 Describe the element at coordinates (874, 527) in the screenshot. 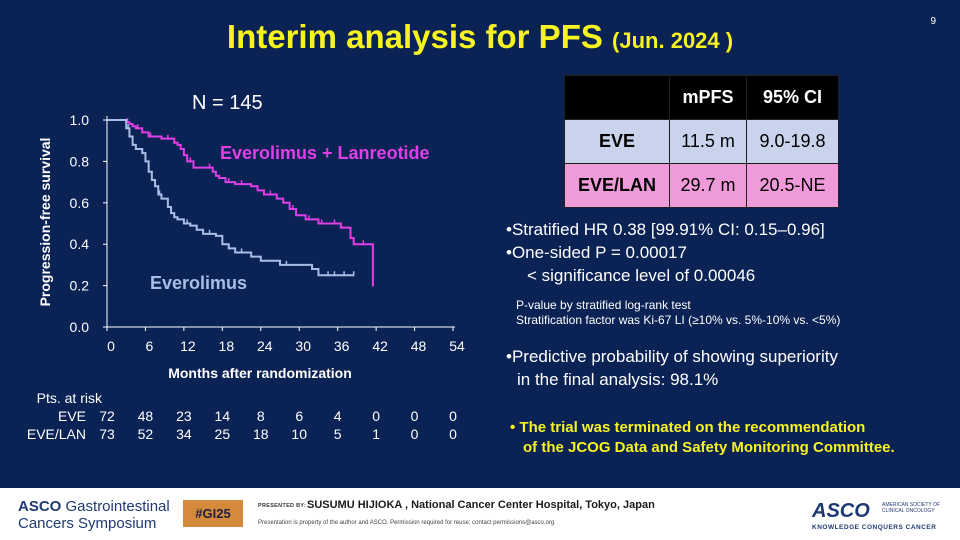

I see `asco-logo-tagline: KNOWLEDGE CONQUERS CANCER` at that location.